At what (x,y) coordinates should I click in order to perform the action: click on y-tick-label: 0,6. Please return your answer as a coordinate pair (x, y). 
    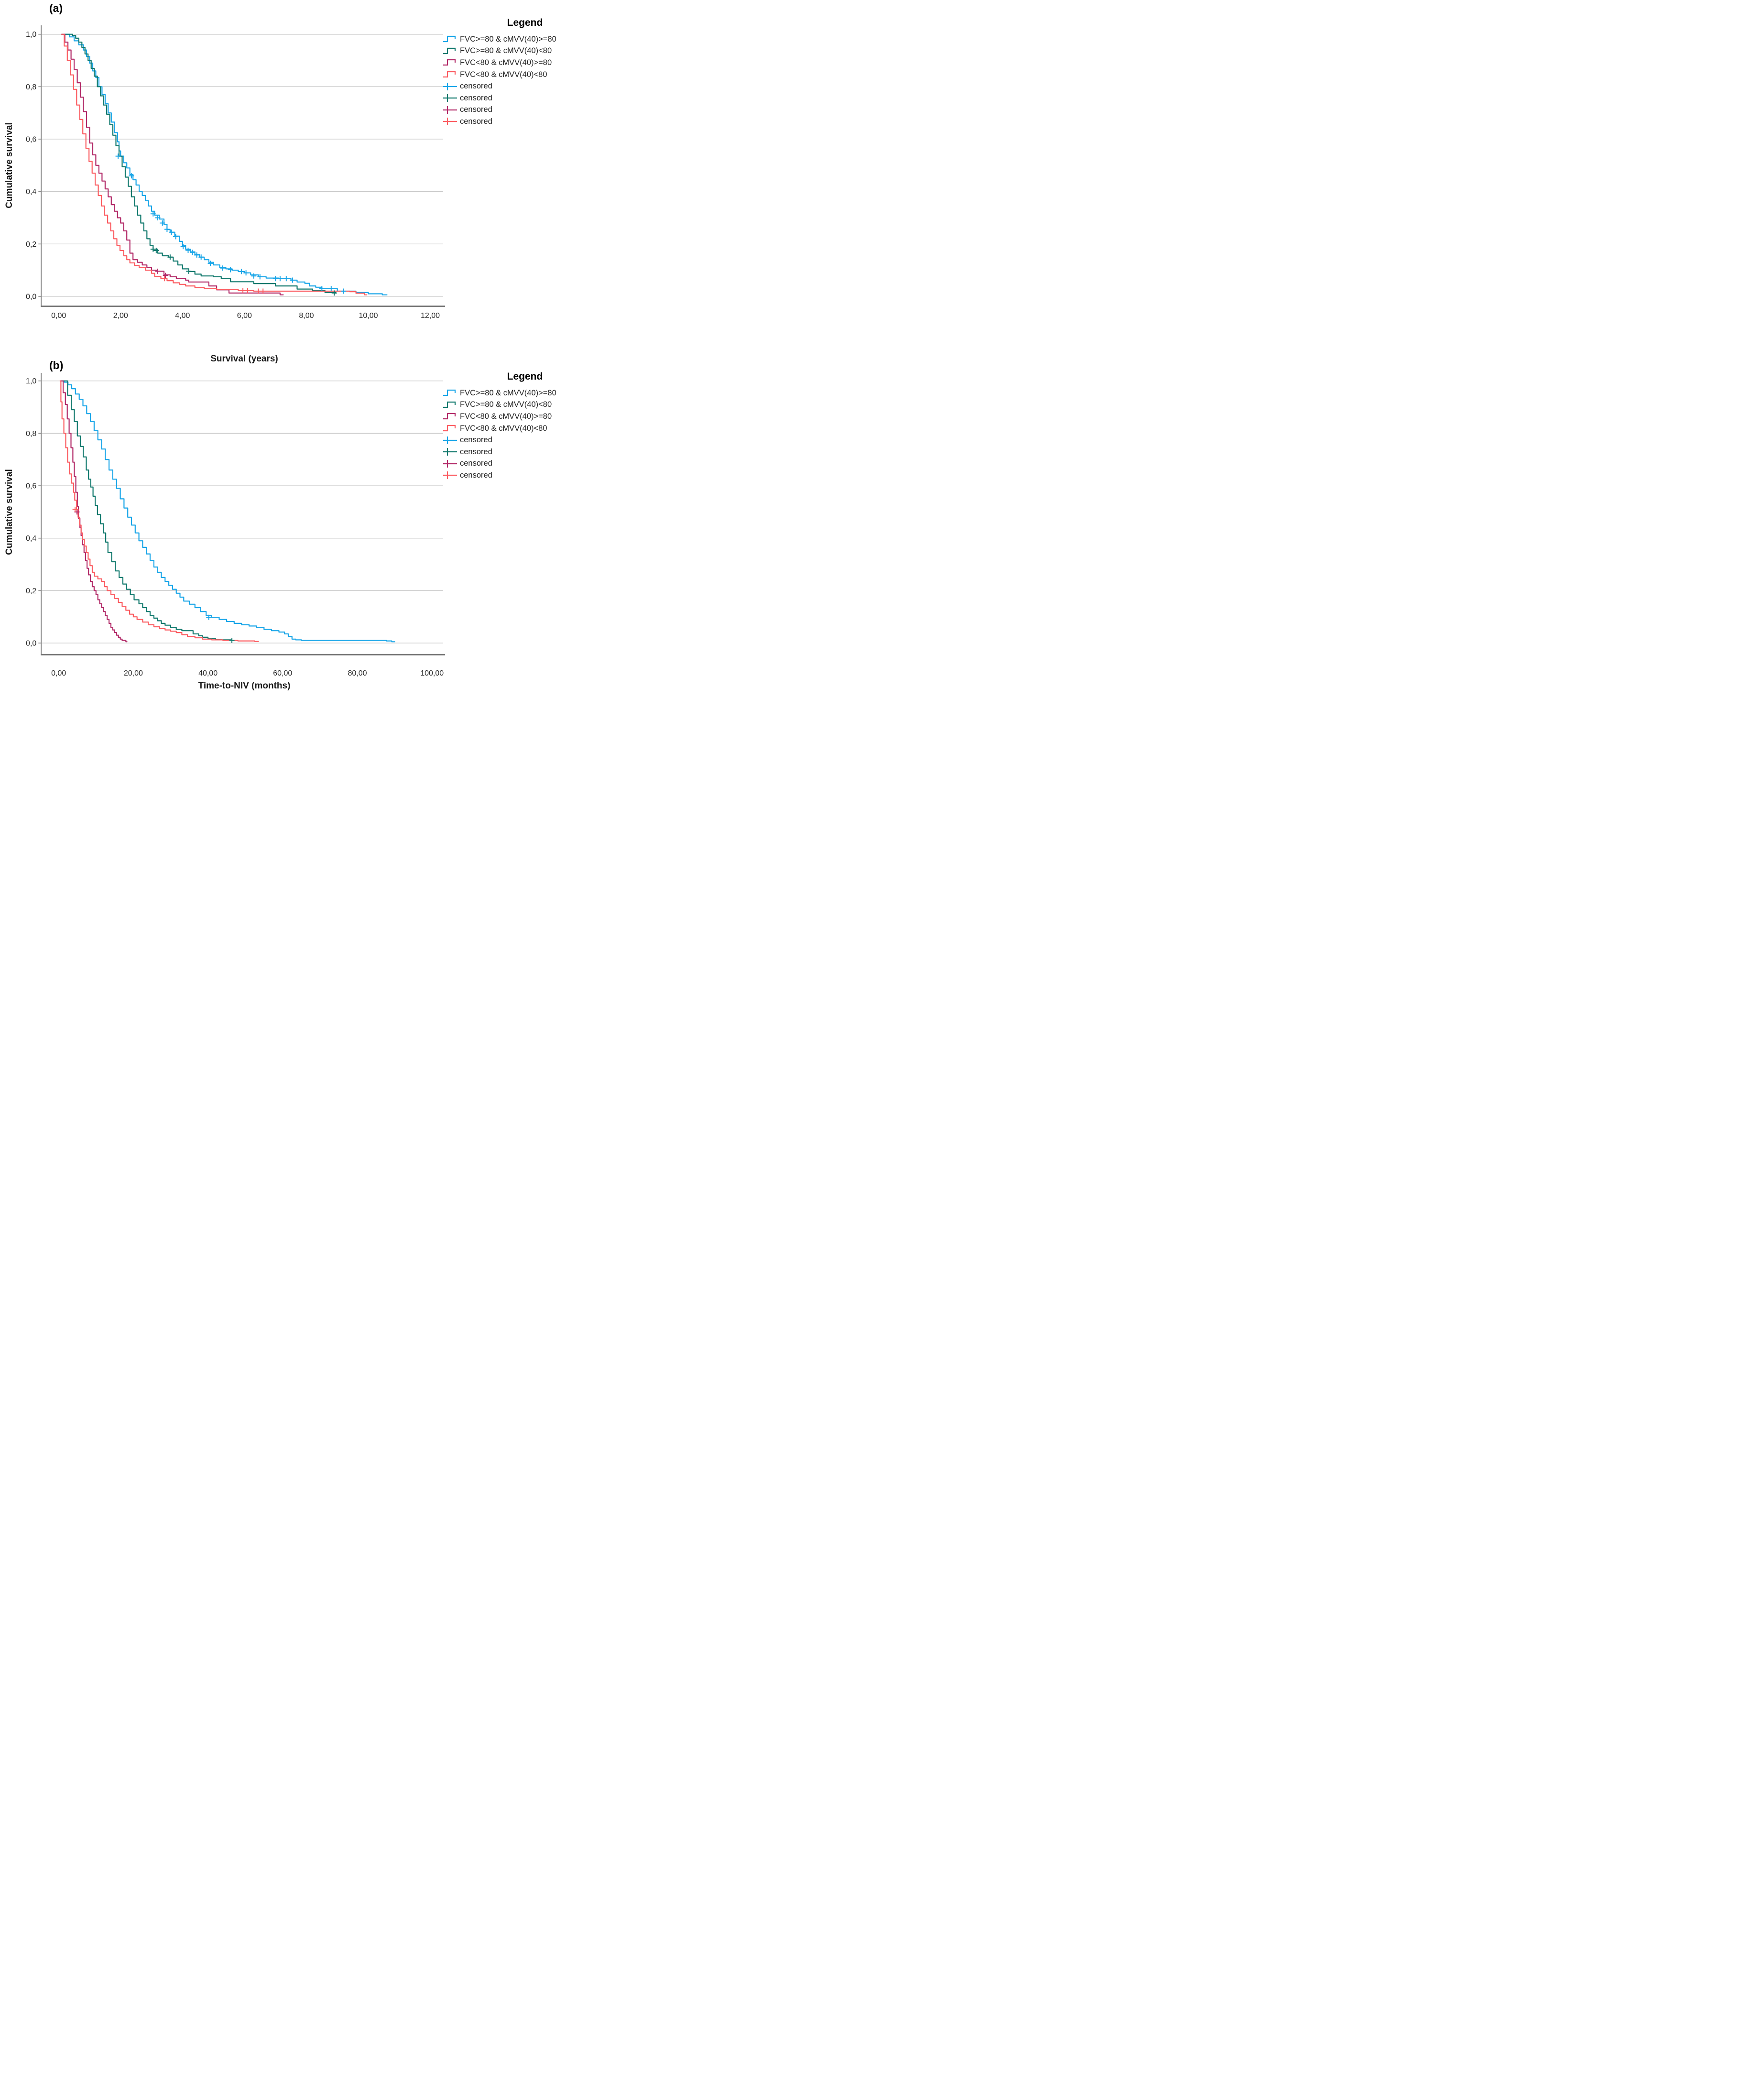
    Looking at the image, I should click on (31, 140).